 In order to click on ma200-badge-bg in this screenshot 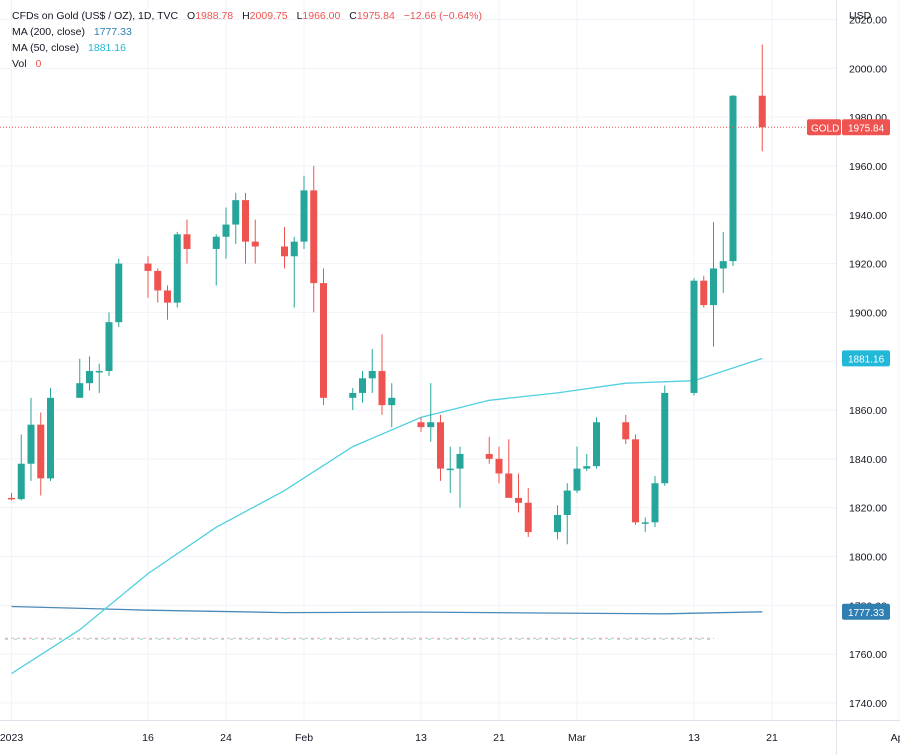, I will do `click(866, 611)`.